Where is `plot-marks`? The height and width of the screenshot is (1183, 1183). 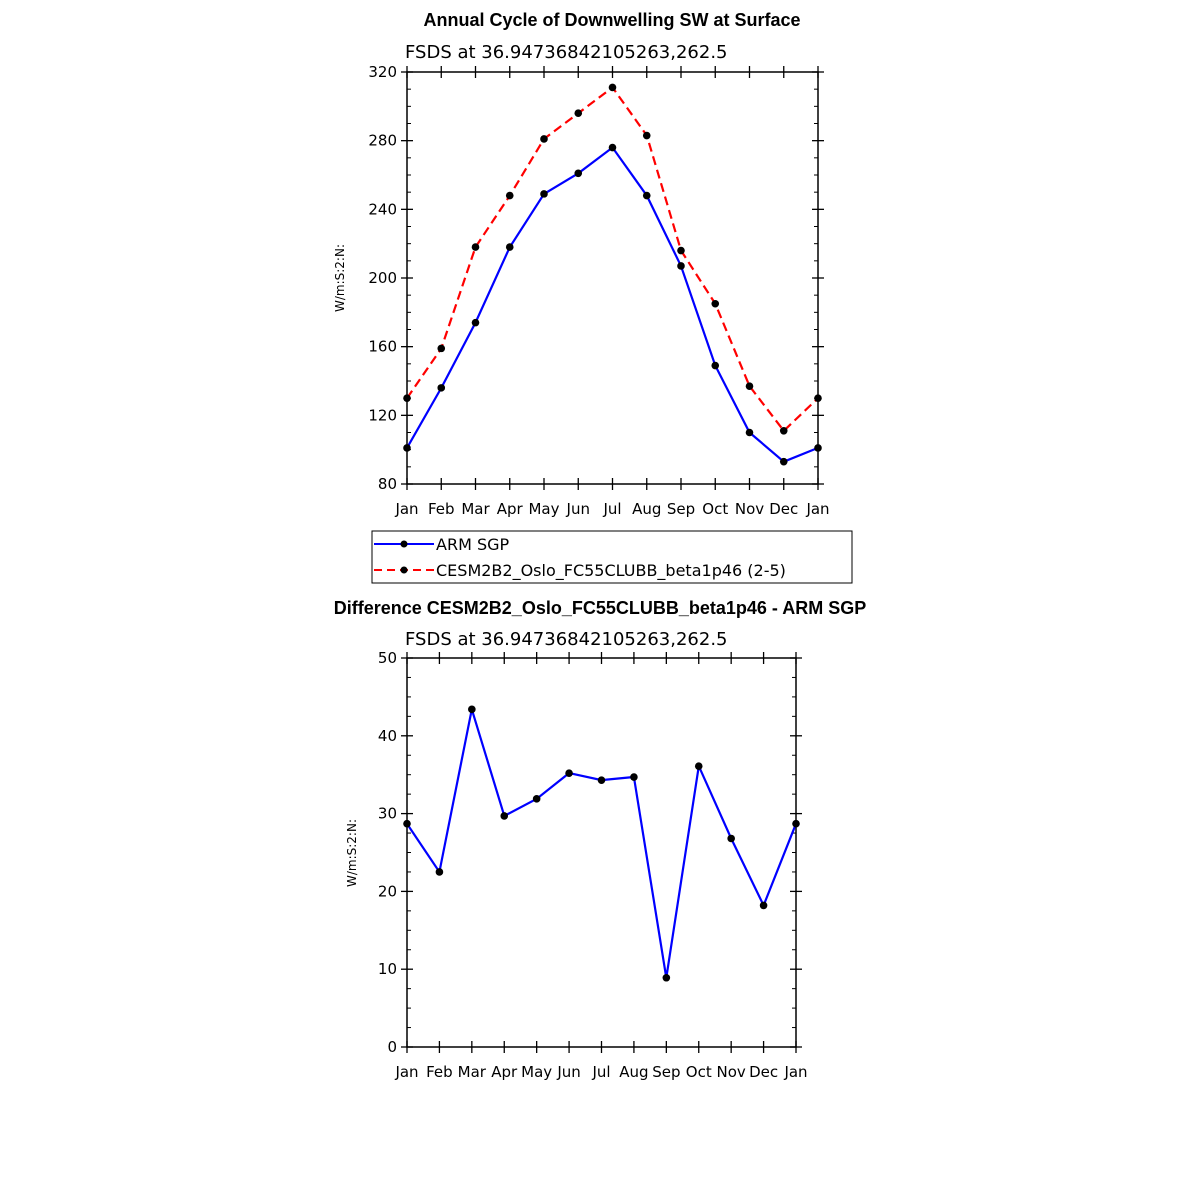 plot-marks is located at coordinates (612, 274).